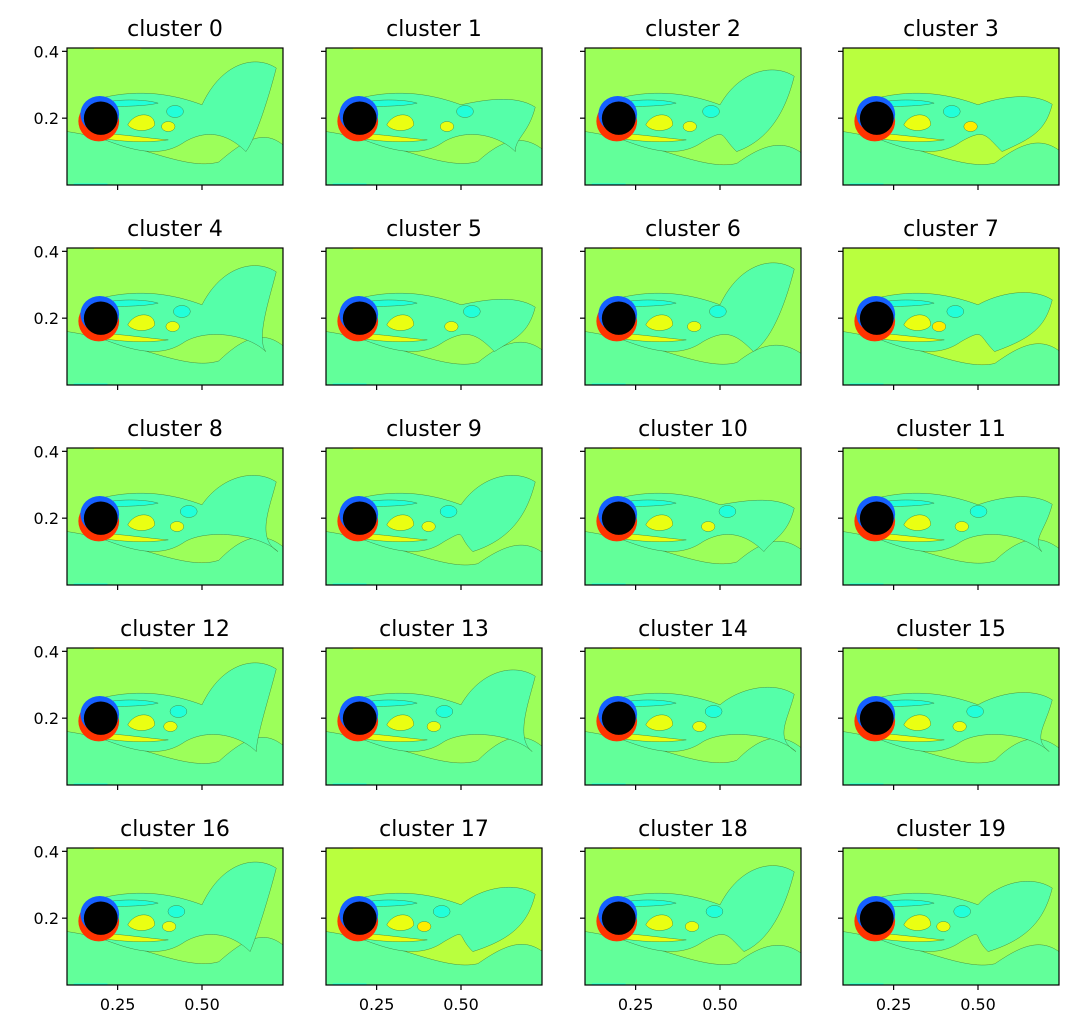 This screenshot has width=1074, height=1036. Describe the element at coordinates (693, 29) in the screenshot. I see `panel-title: cluster 2` at that location.